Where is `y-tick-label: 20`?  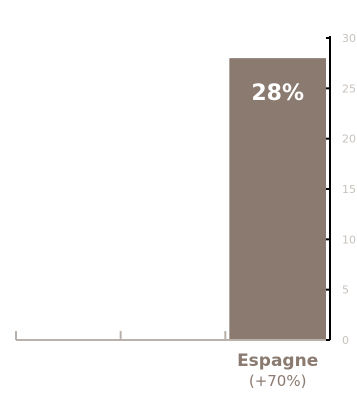 y-tick-label: 20 is located at coordinates (349, 139).